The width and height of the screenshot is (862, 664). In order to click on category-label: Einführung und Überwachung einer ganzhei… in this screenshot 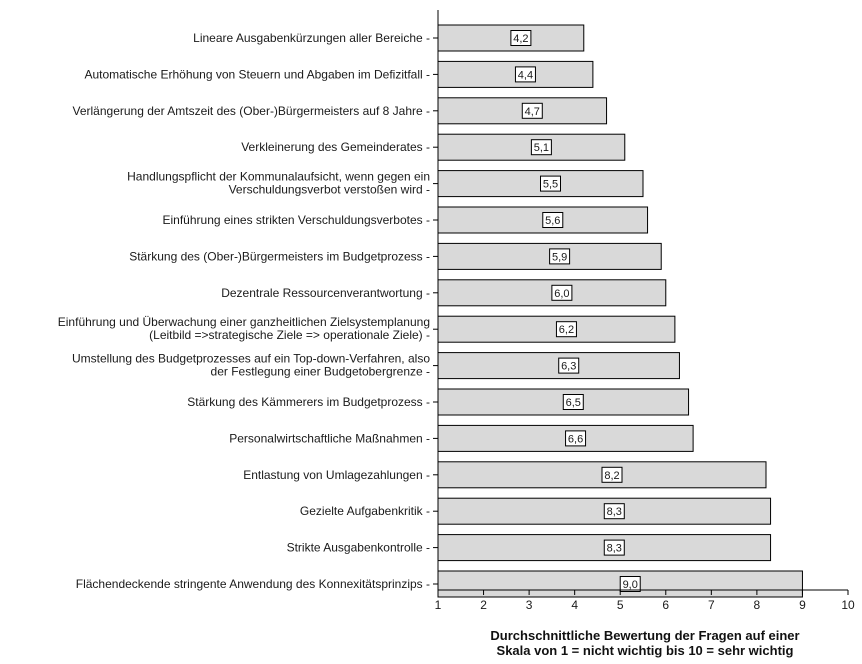, I will do `click(244, 322)`.